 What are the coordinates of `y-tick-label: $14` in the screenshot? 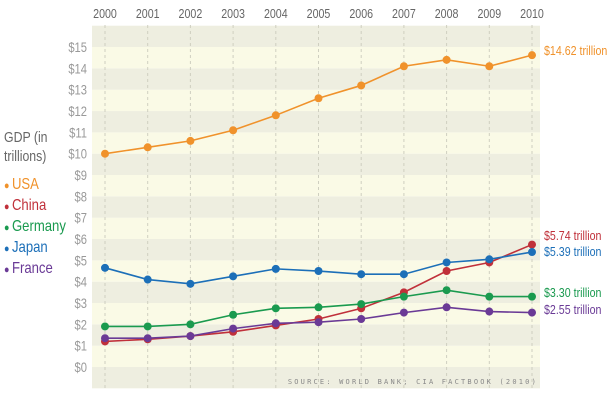 It's located at (77, 68).